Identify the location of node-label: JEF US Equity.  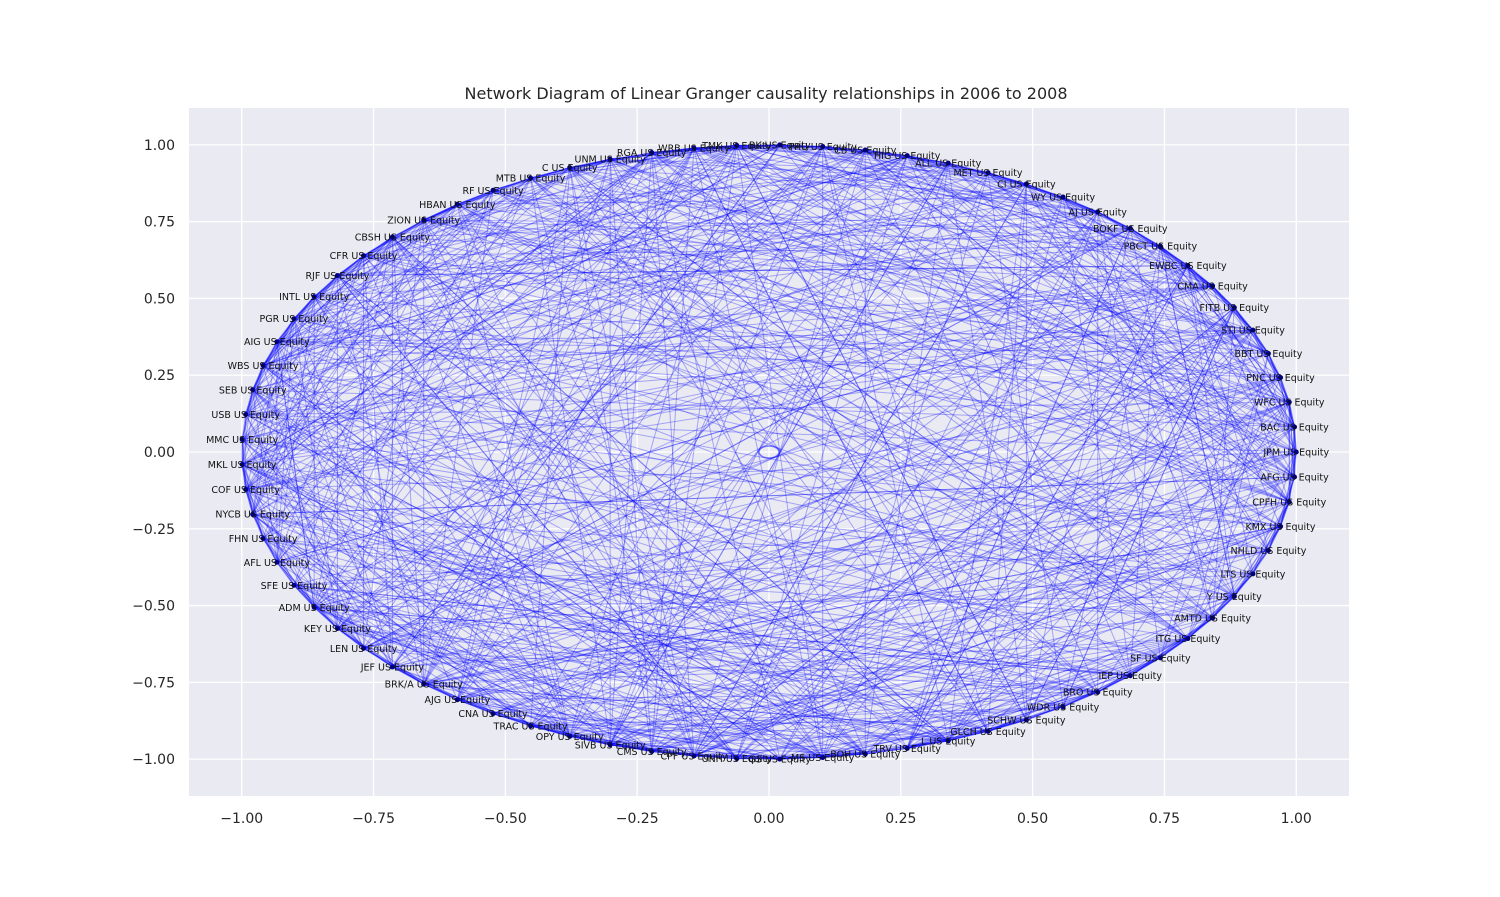
(392, 667).